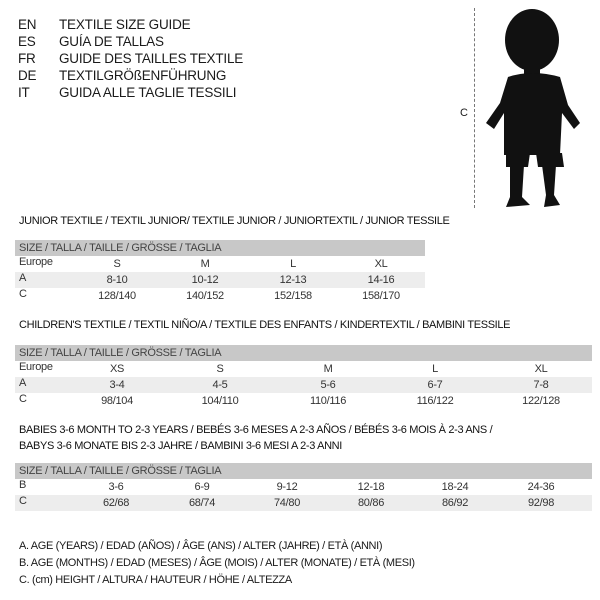 This screenshot has width=600, height=600. I want to click on table-row: Europe XS S M L XL, so click(303, 369).